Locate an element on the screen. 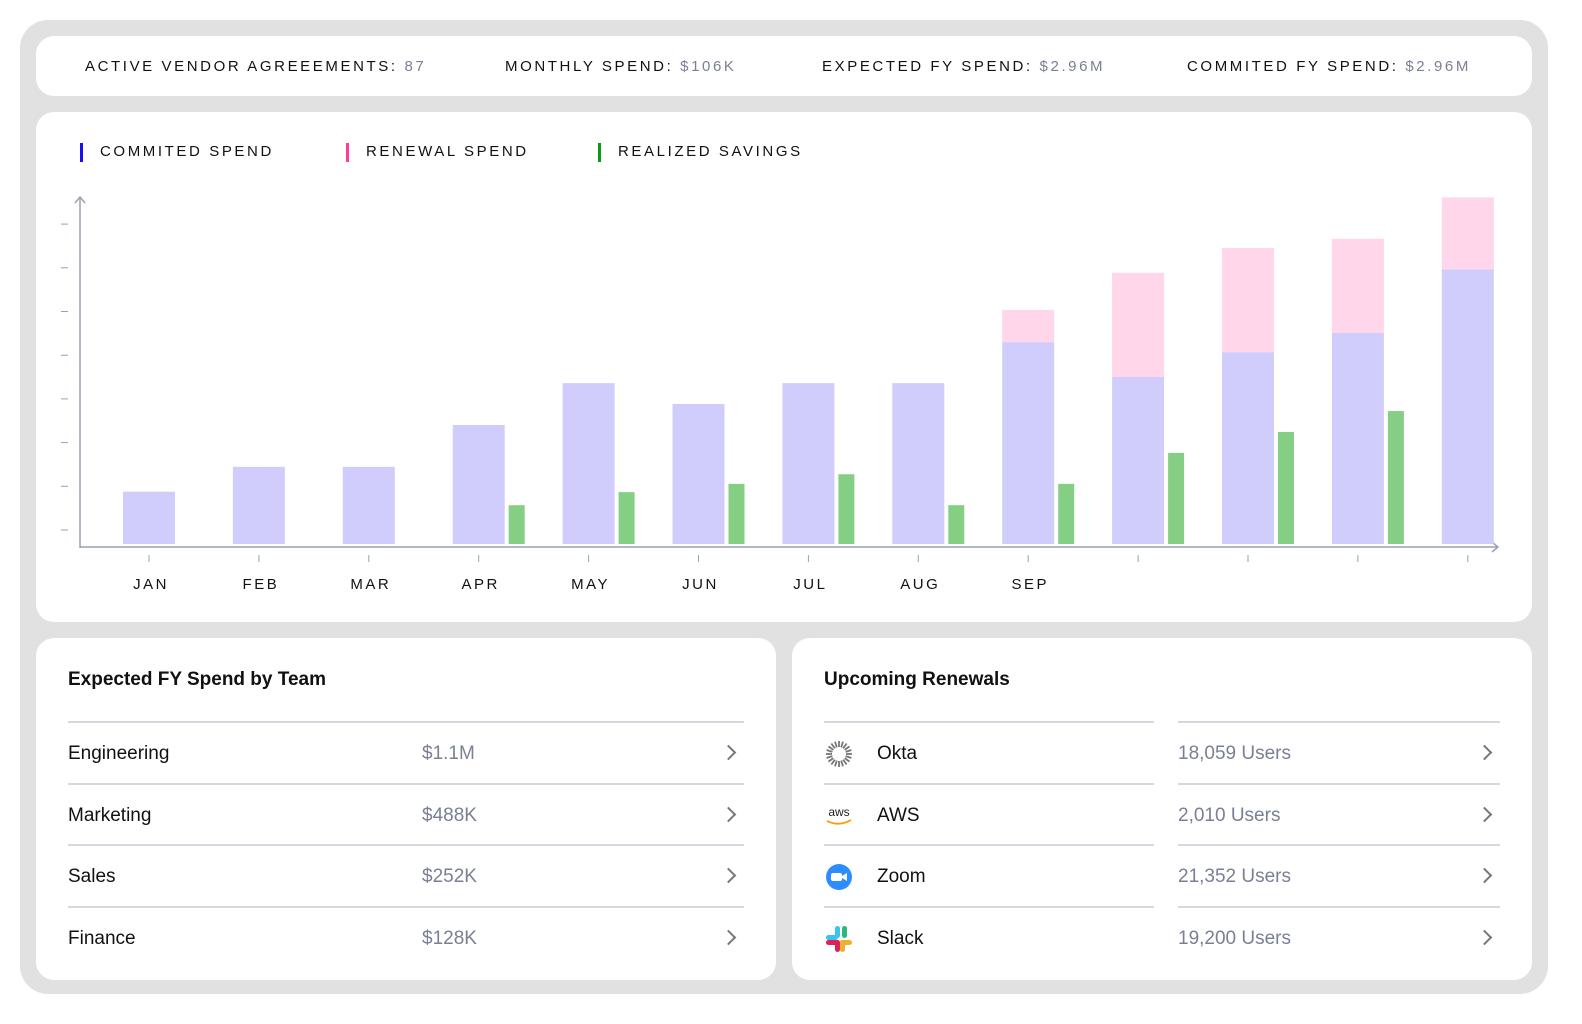 This screenshot has width=1582, height=1024. renewal-vendor: Zoom is located at coordinates (989, 874).